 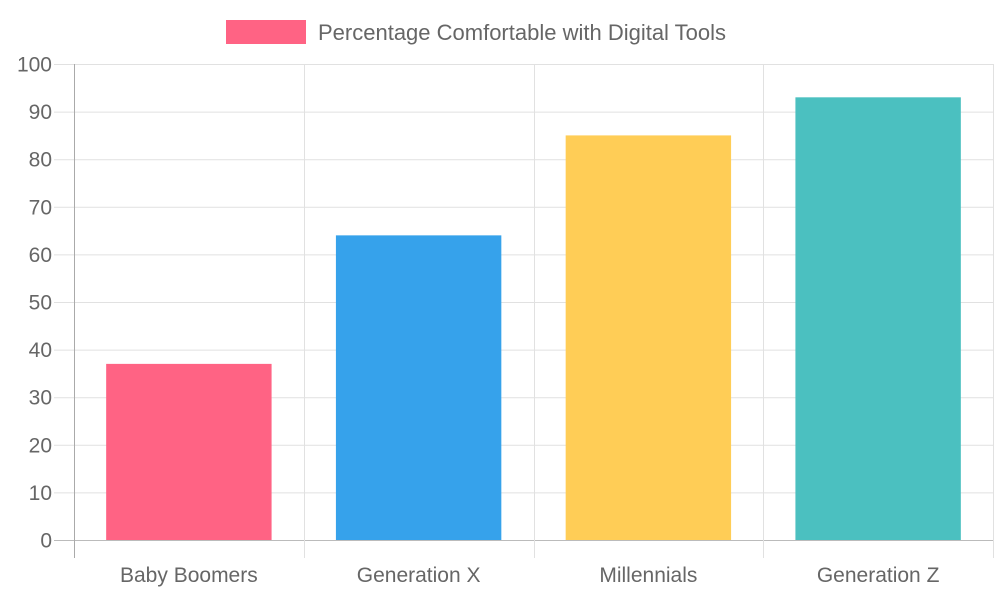 What do you see at coordinates (40, 445) in the screenshot?
I see `y-tick-label: 20` at bounding box center [40, 445].